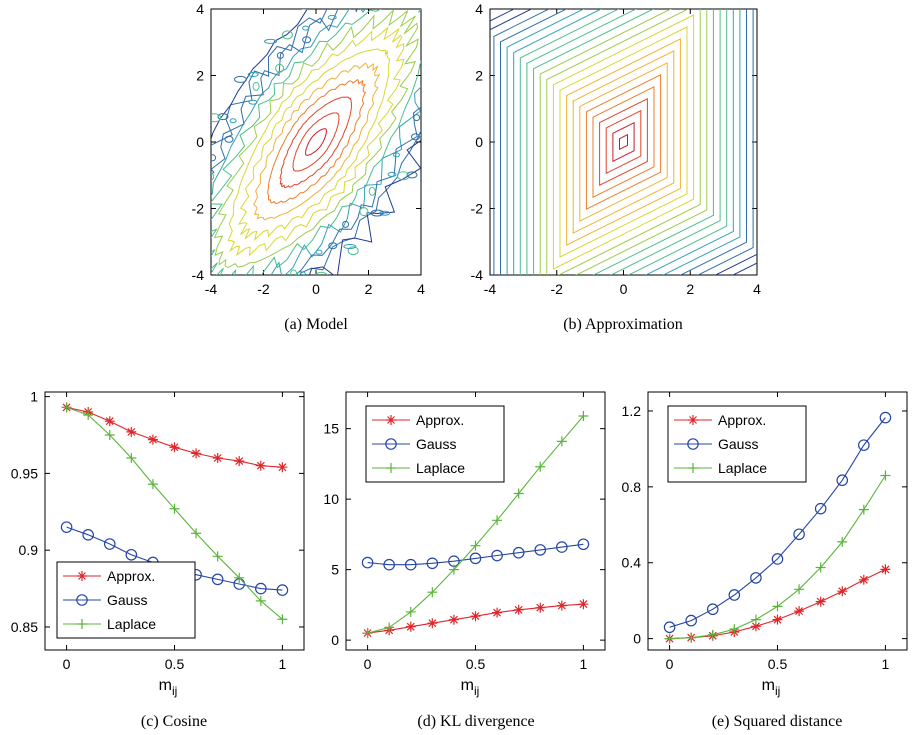 The image size is (913, 735). Describe the element at coordinates (331, 429) in the screenshot. I see `y-tick-label: 15` at that location.